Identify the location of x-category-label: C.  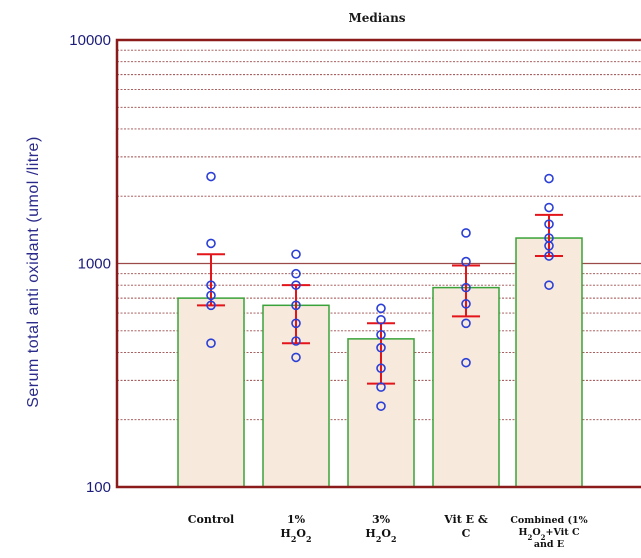
(466, 533).